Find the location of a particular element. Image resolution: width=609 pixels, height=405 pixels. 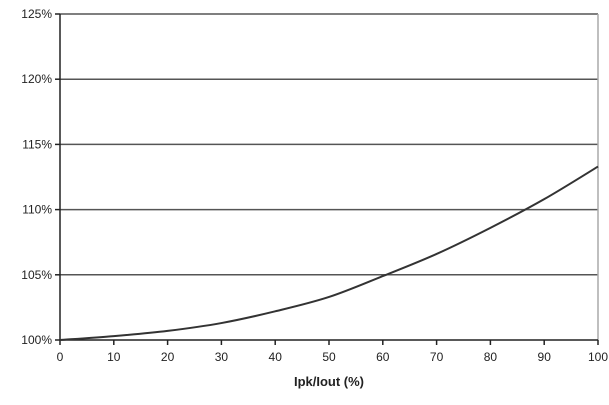

x-tick-label: 80 is located at coordinates (491, 357).